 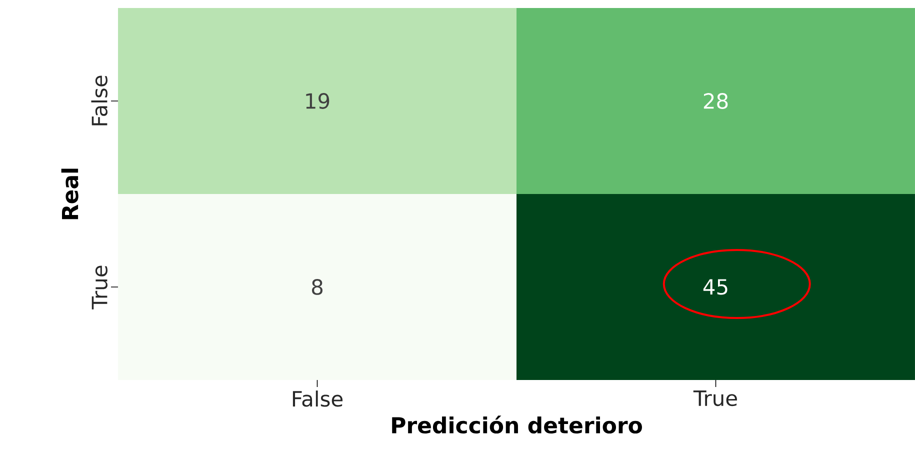 What do you see at coordinates (317, 287) in the screenshot?
I see `data-label: 8` at bounding box center [317, 287].